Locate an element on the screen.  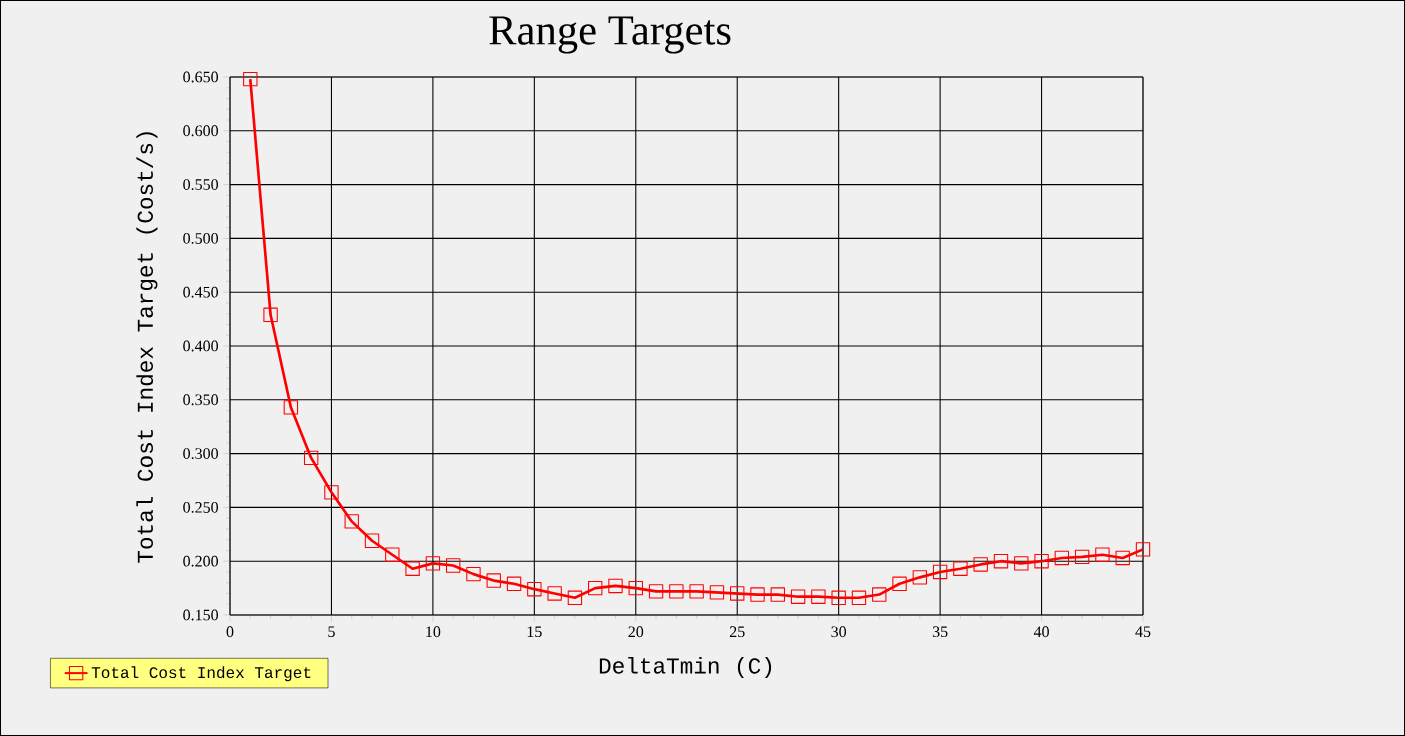
y-tick-label: 0.200 is located at coordinates (201, 561).